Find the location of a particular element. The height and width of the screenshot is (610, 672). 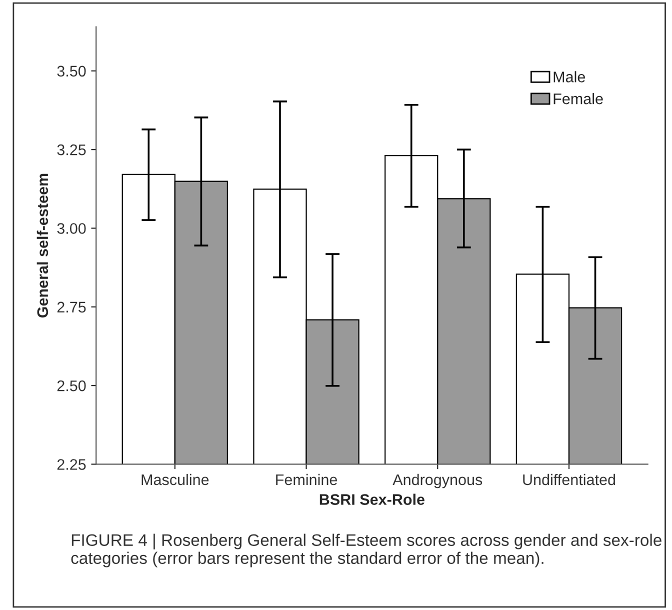

x-tick-label: Masculine is located at coordinates (175, 480).